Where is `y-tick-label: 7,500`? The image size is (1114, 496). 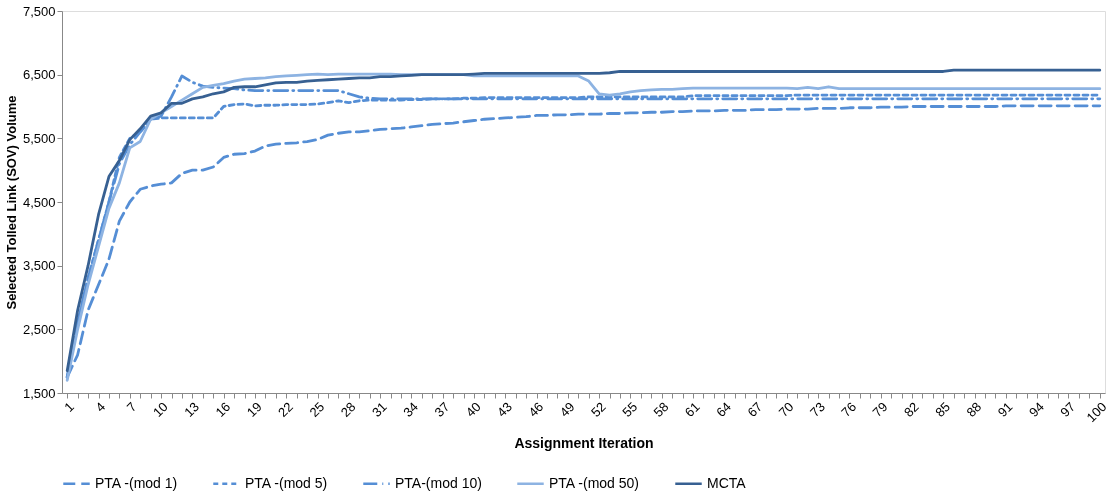
y-tick-label: 7,500 is located at coordinates (39, 11).